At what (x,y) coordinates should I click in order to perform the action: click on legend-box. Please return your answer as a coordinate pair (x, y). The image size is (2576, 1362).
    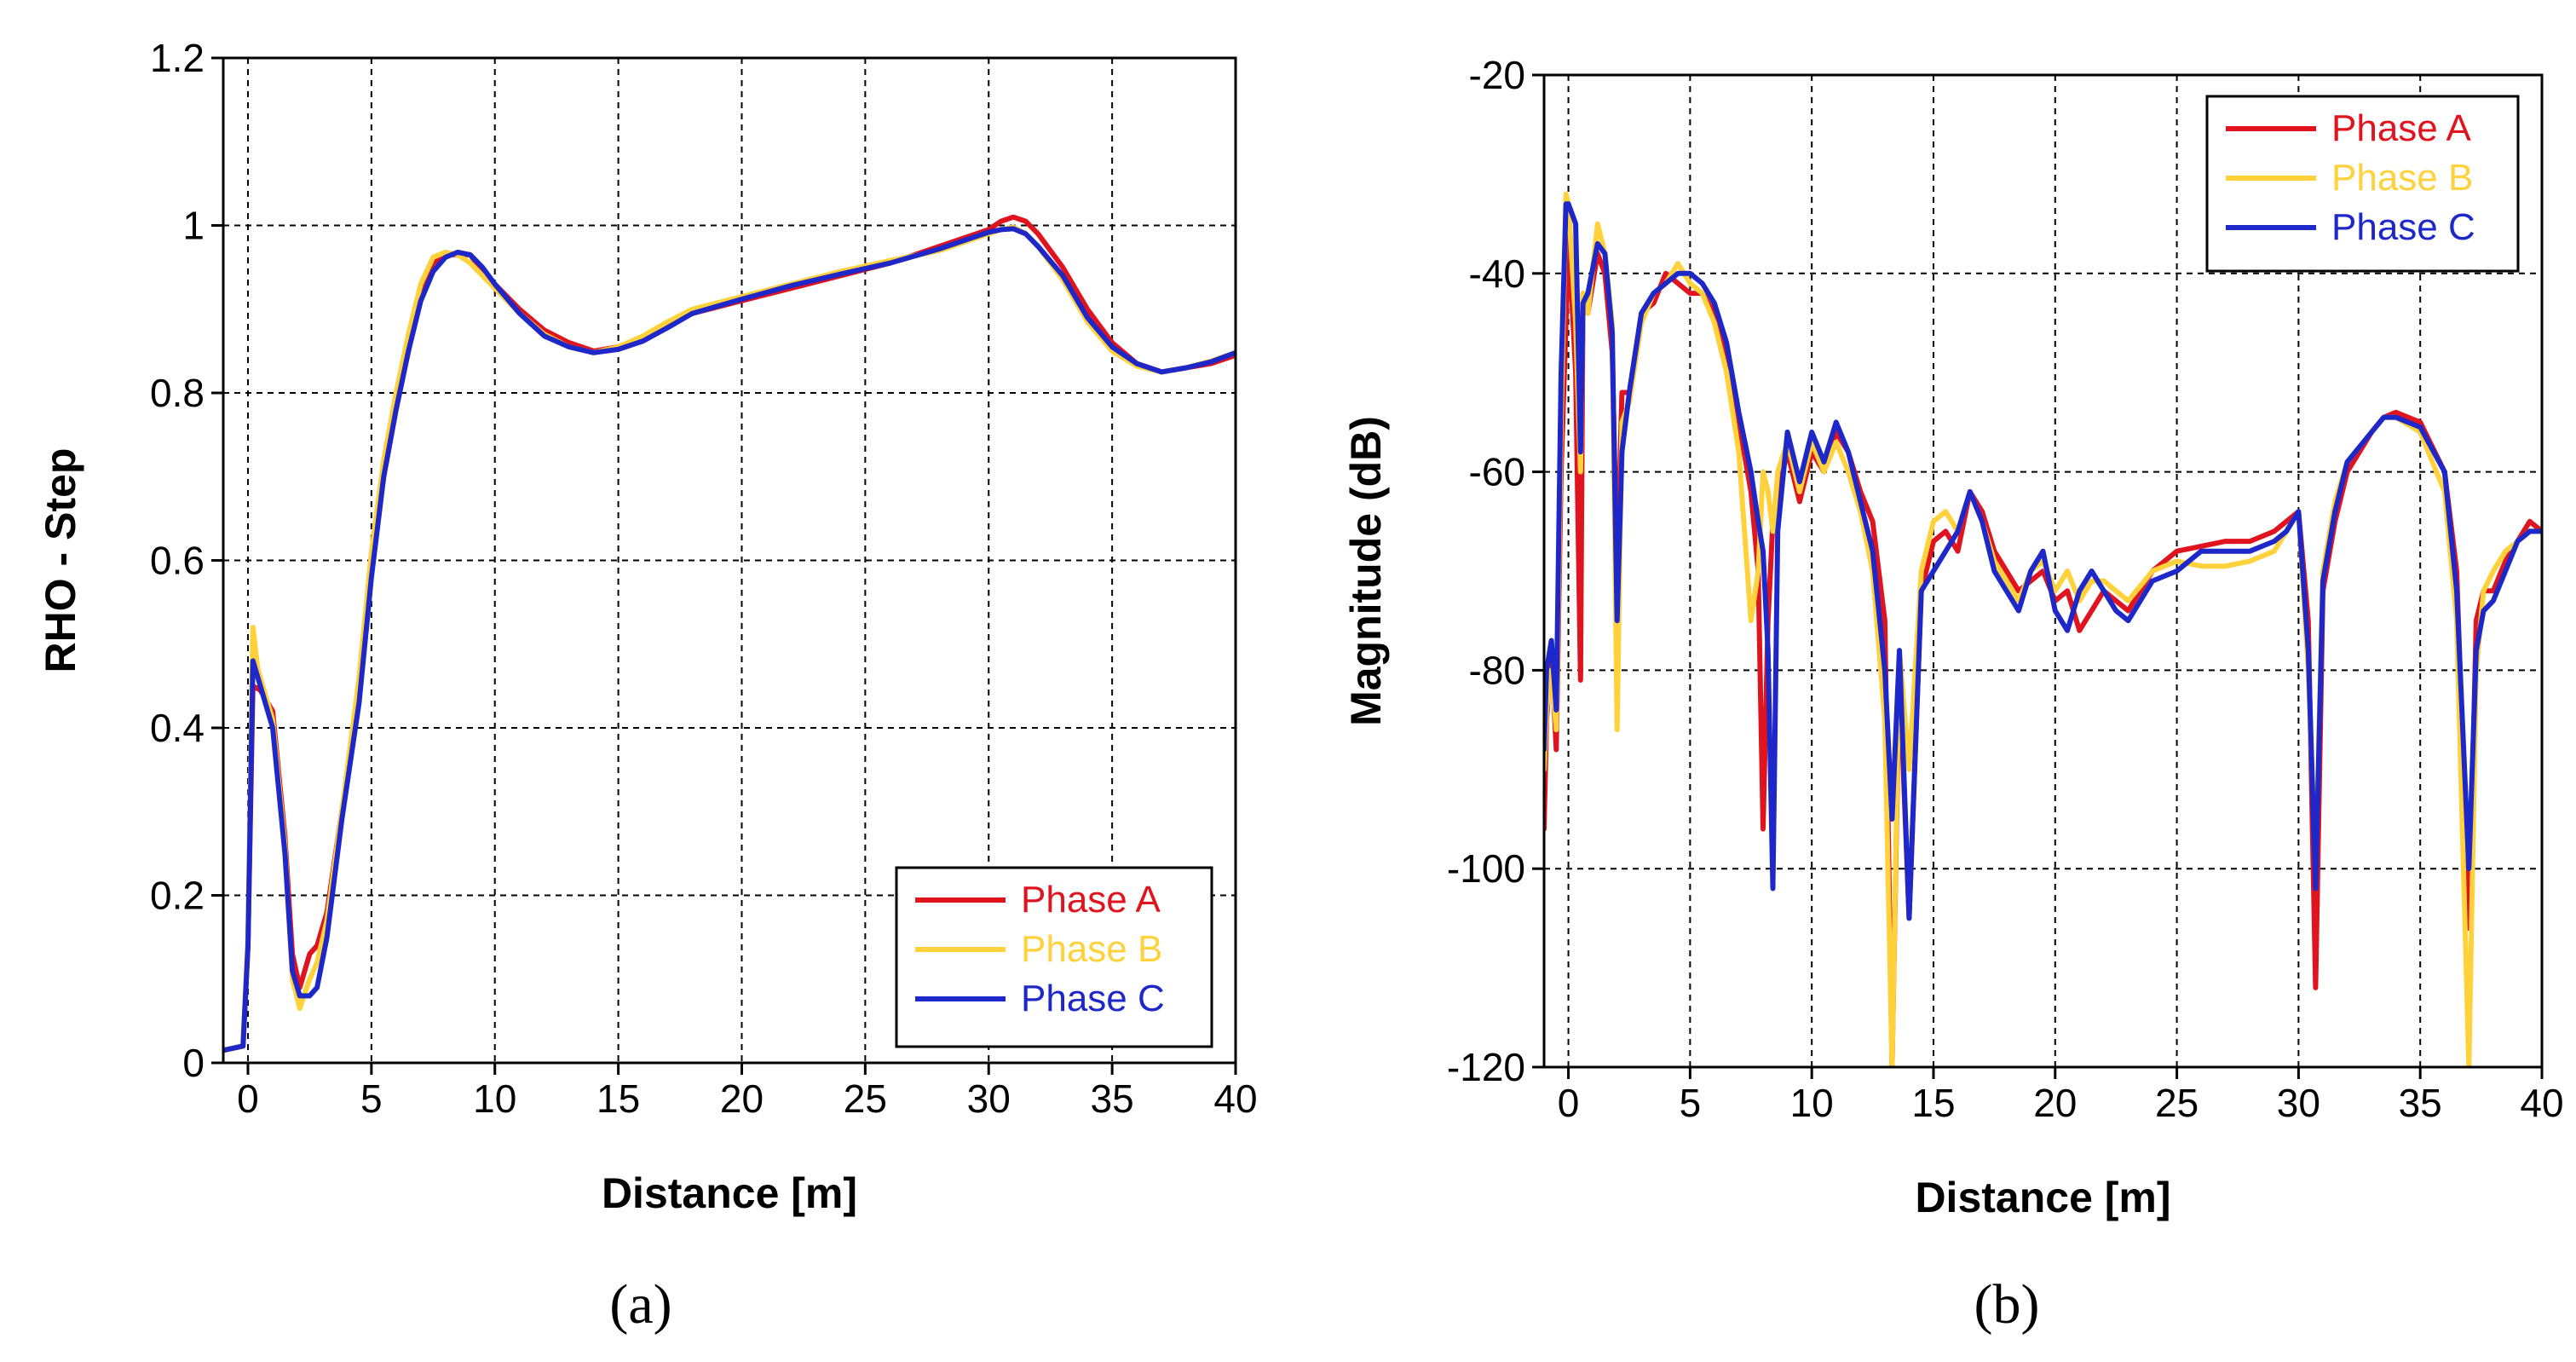
    Looking at the image, I should click on (2362, 184).